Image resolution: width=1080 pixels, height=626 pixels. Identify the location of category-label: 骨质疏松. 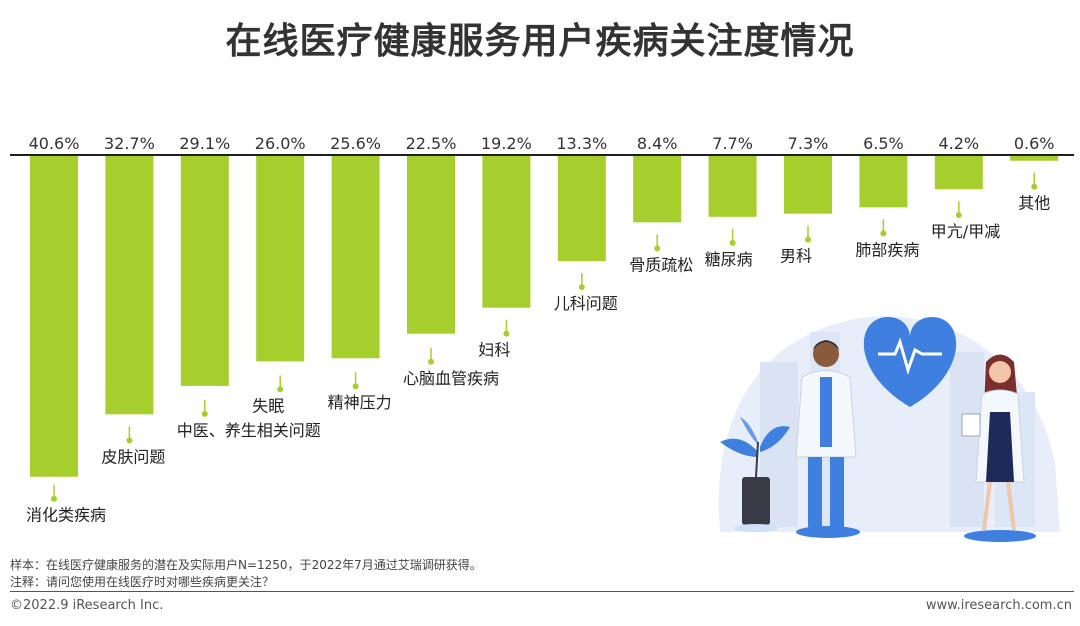
(661, 264).